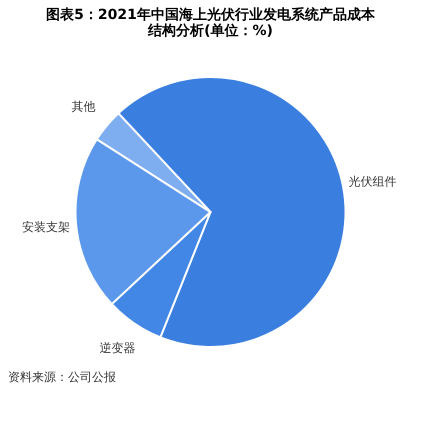 This screenshot has height=438, width=425. Describe the element at coordinates (117, 348) in the screenshot. I see `slice-label: 逆变器` at that location.